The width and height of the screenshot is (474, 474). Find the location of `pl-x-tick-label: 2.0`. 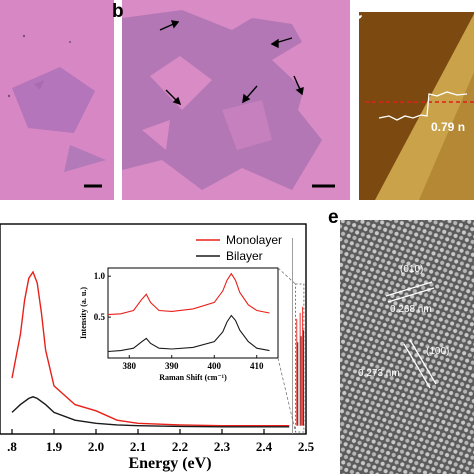

pl-x-tick-label: 2.0 is located at coordinates (96, 446).